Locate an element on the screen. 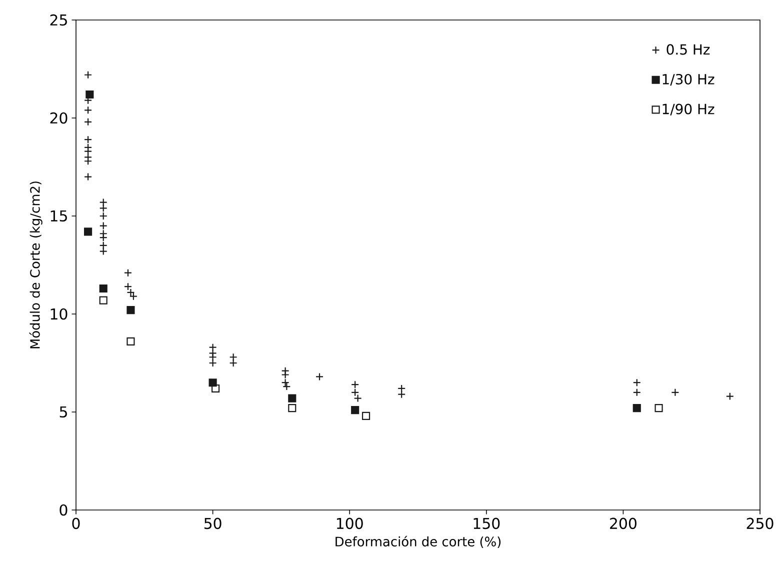 Image resolution: width=780 pixels, height=574 pixels. legend-label: 0.5 Hz is located at coordinates (688, 49).